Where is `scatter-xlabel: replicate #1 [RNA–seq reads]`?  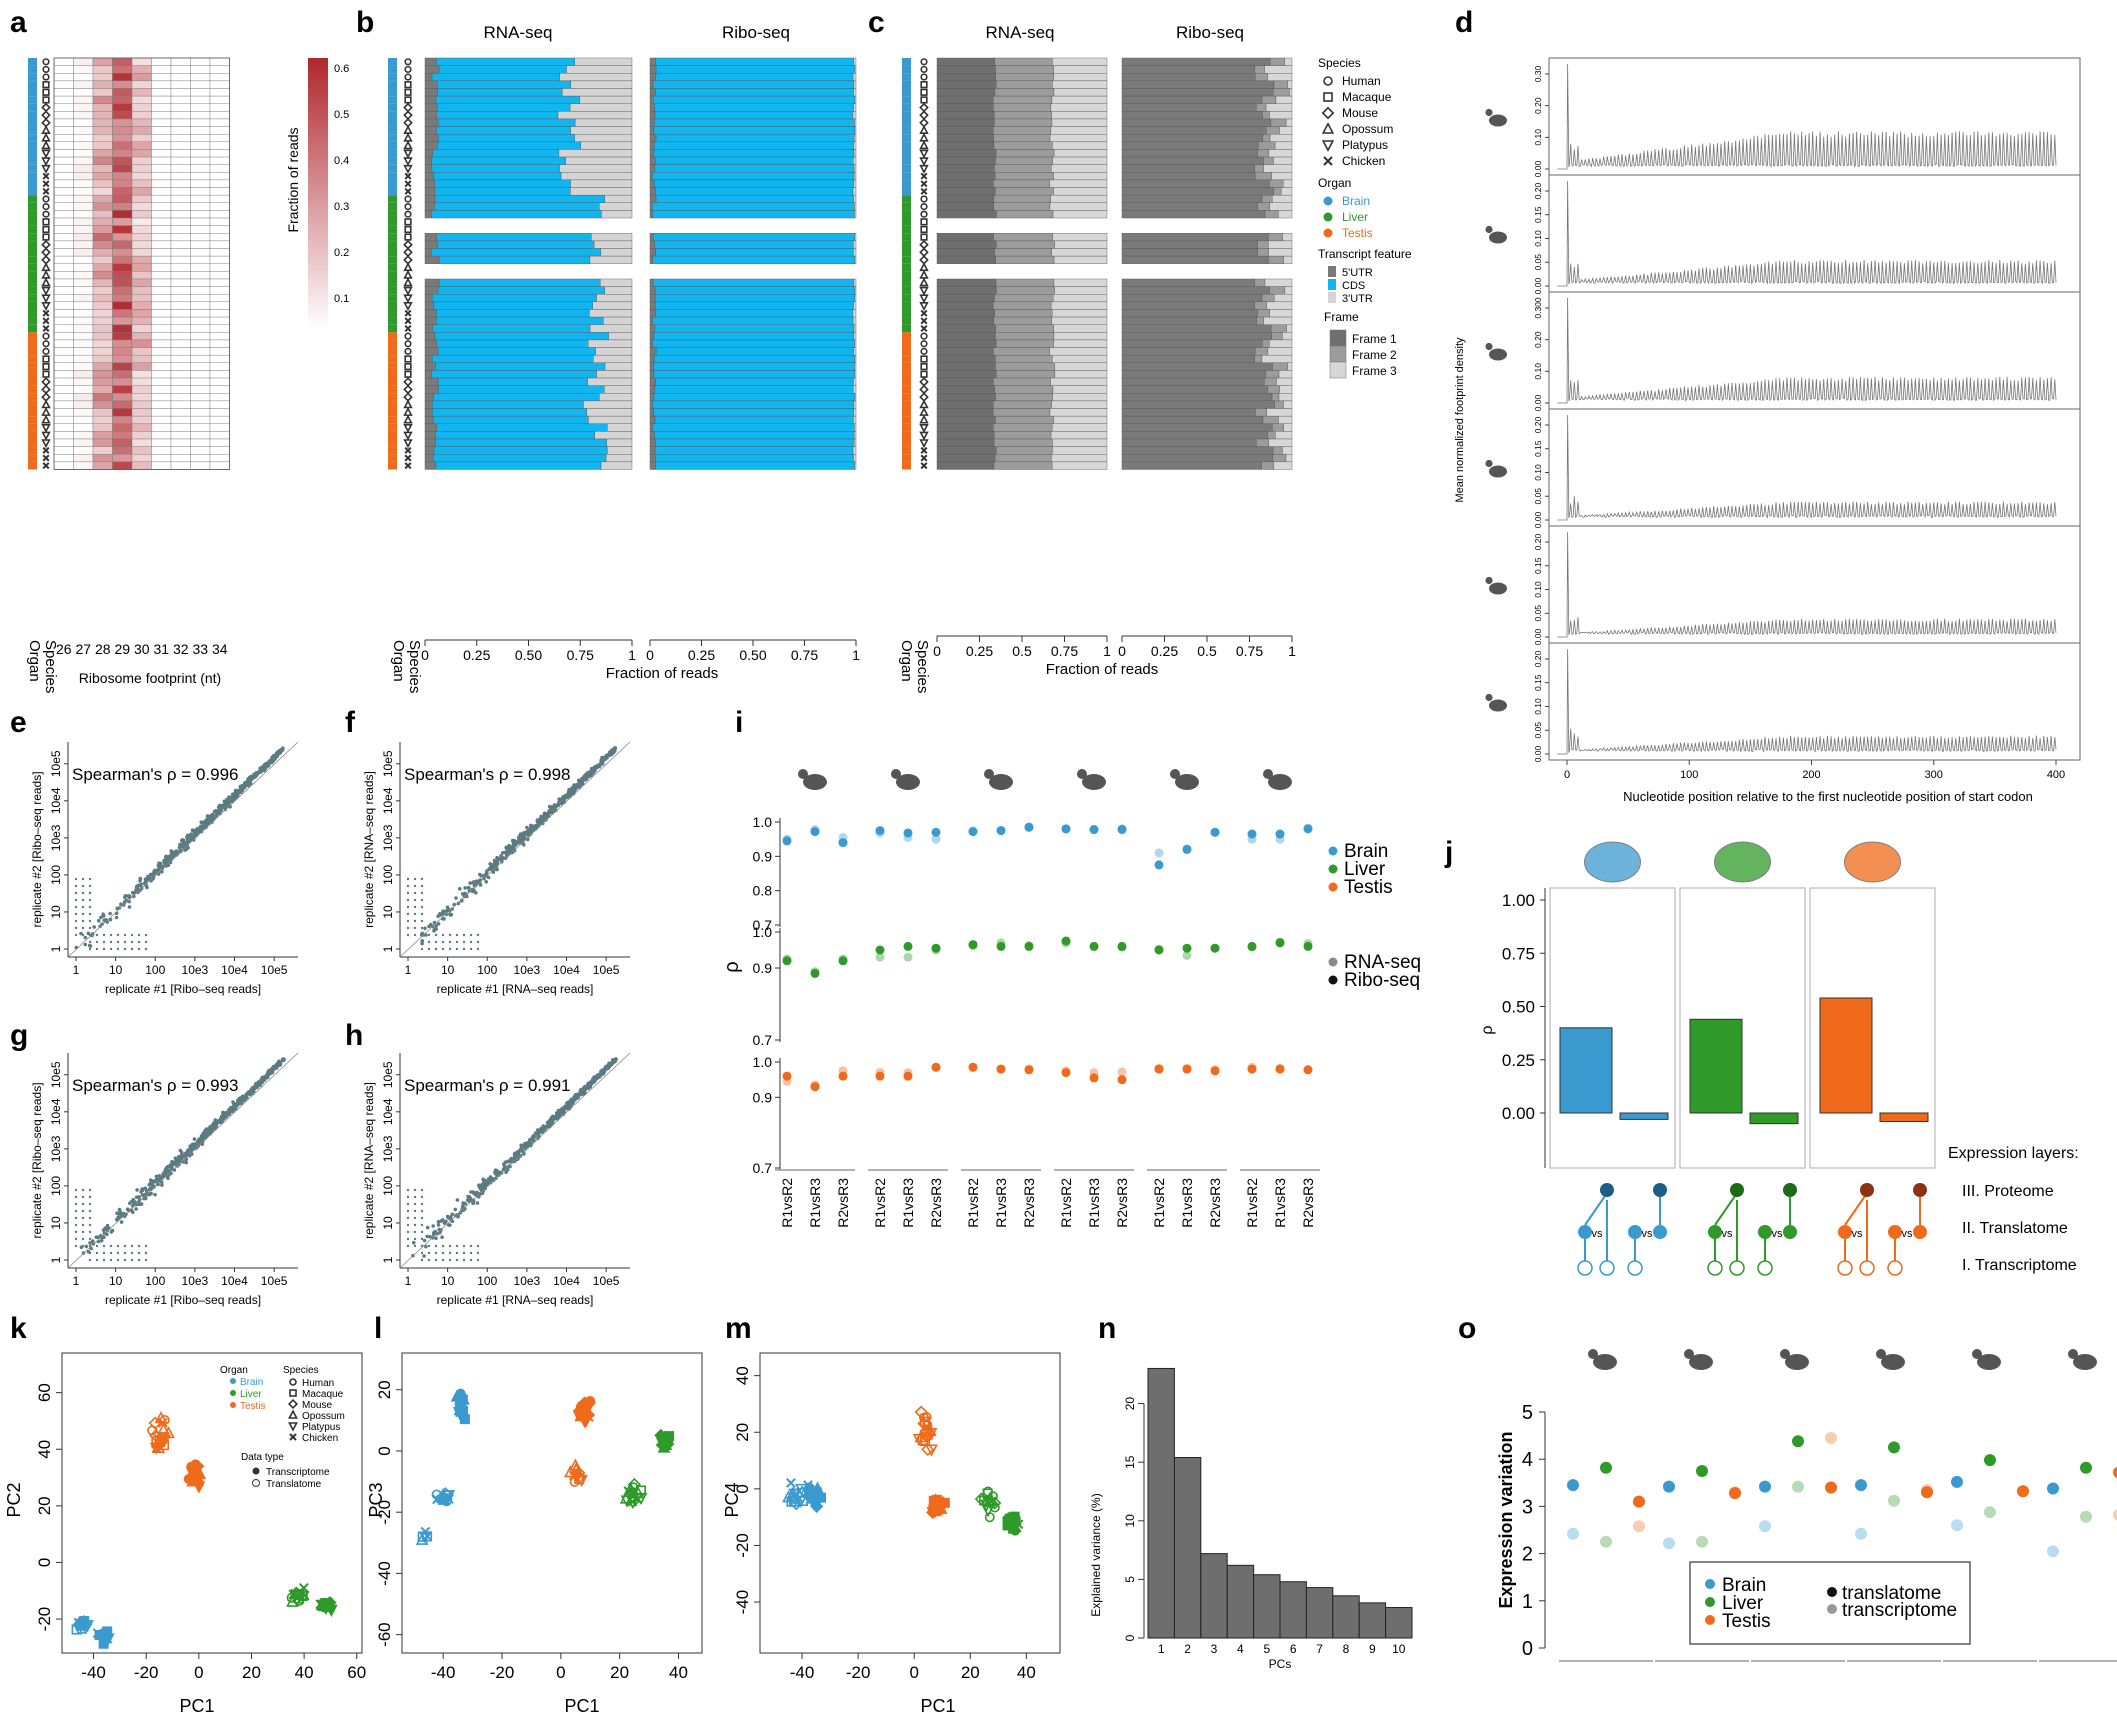
scatter-xlabel: replicate #1 [RNA–seq reads] is located at coordinates (515, 1300).